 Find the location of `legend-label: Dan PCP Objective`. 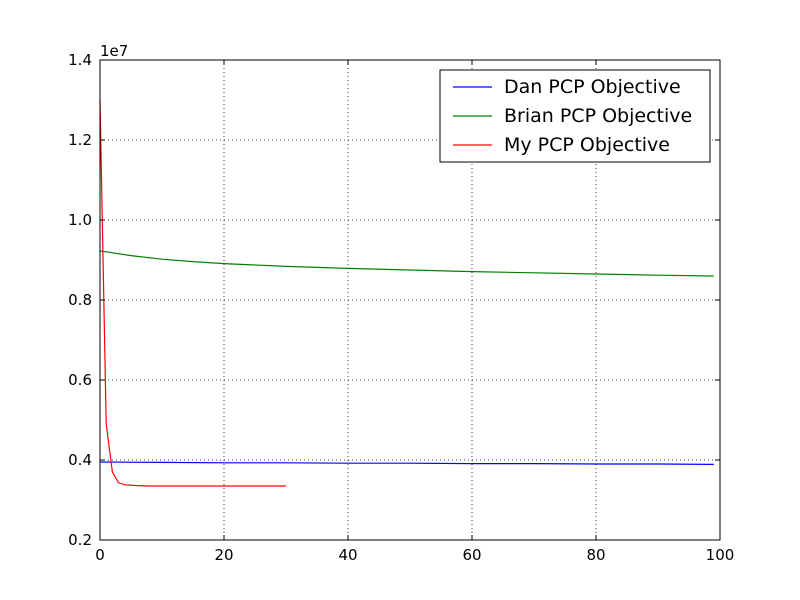

legend-label: Dan PCP Objective is located at coordinates (592, 87).